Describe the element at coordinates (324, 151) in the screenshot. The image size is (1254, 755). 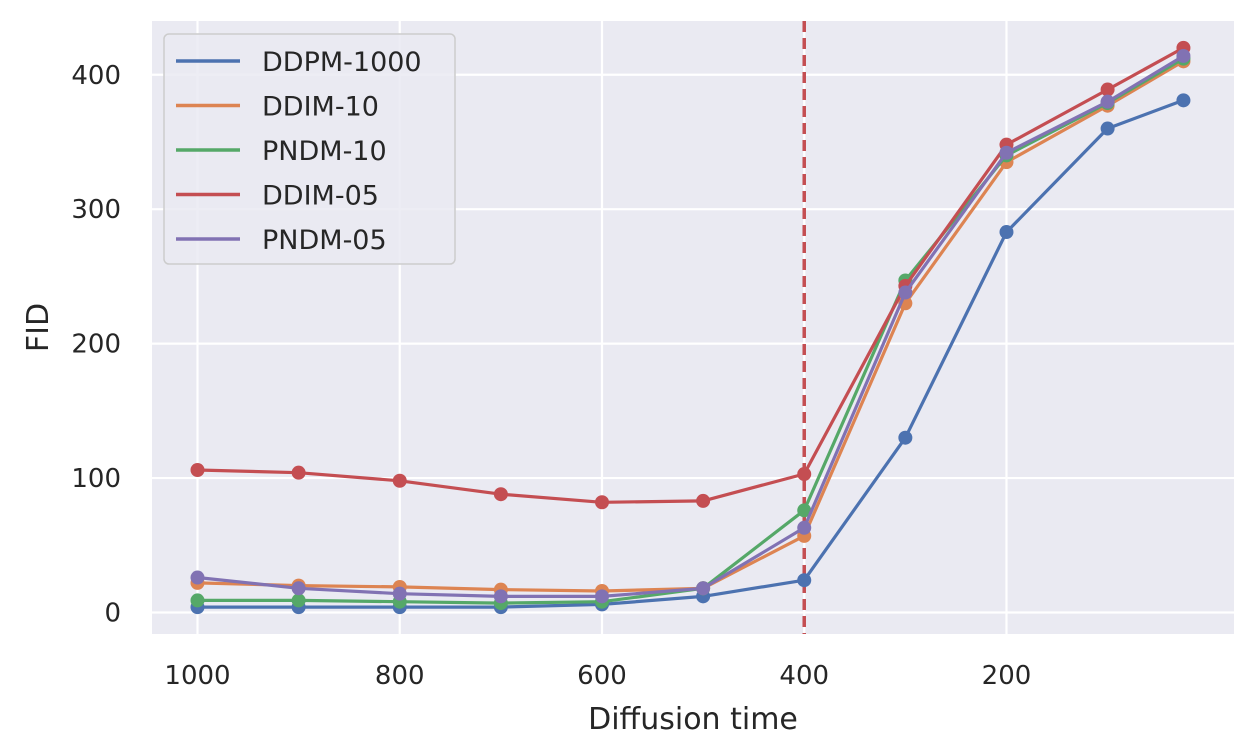
I see `legend-label: PNDM-10` at that location.